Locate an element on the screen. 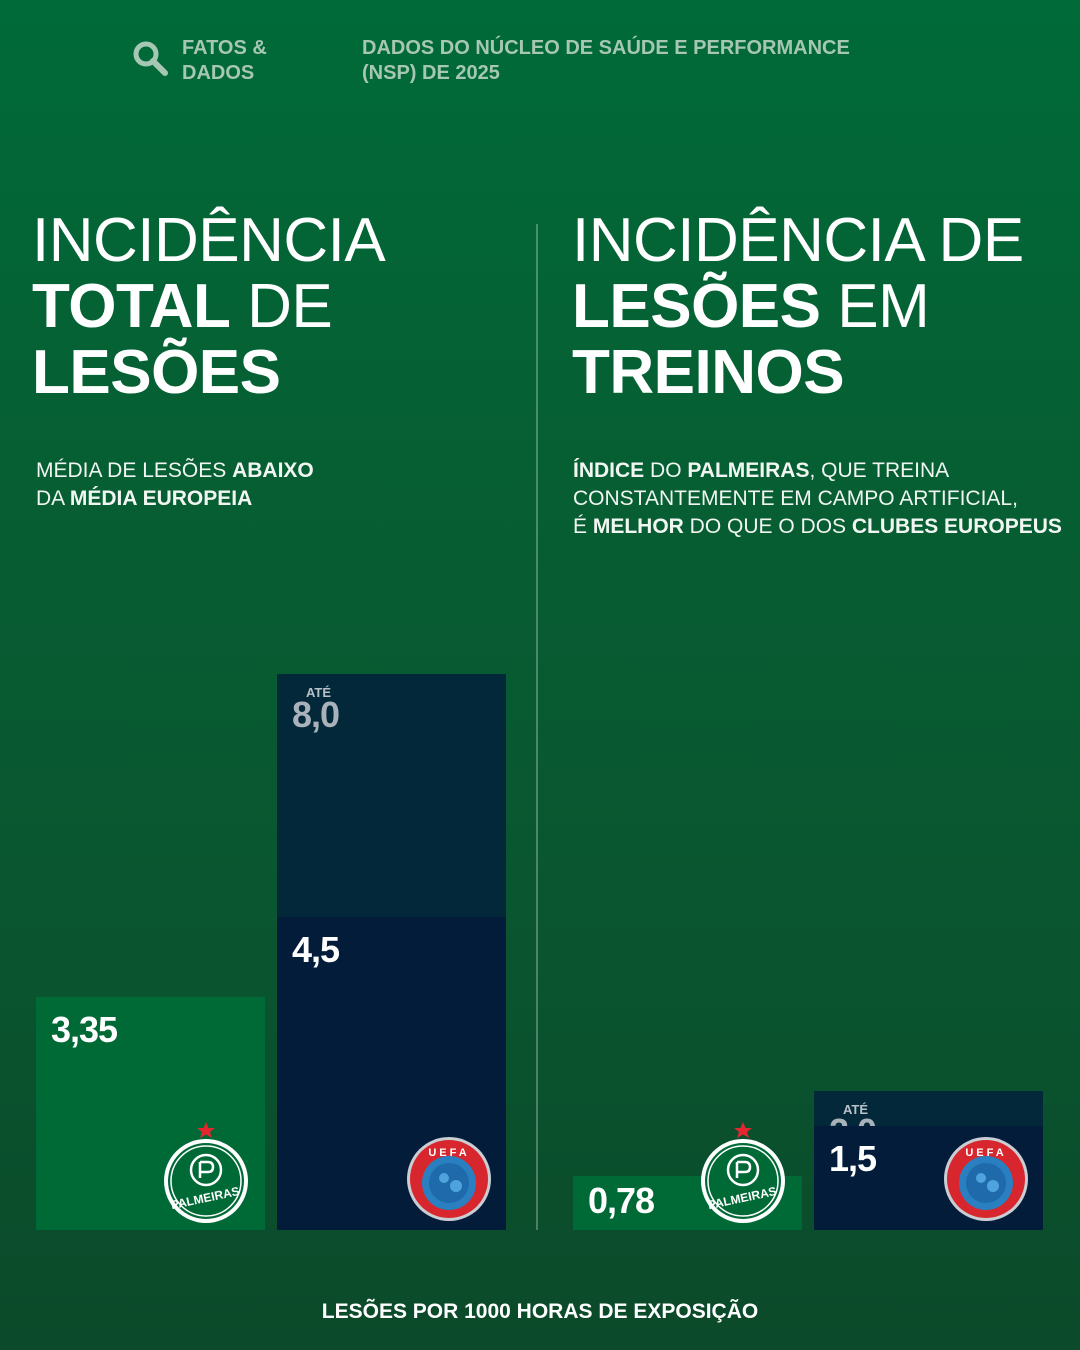  bar-value-label: 3,35 is located at coordinates (84, 1030).